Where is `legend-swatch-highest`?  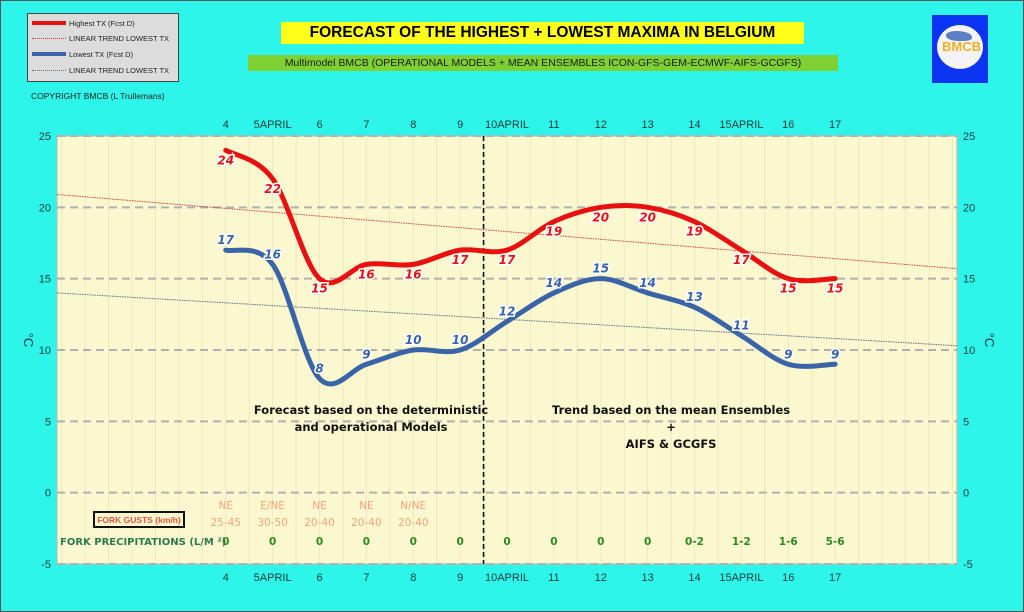 legend-swatch-highest is located at coordinates (49, 23).